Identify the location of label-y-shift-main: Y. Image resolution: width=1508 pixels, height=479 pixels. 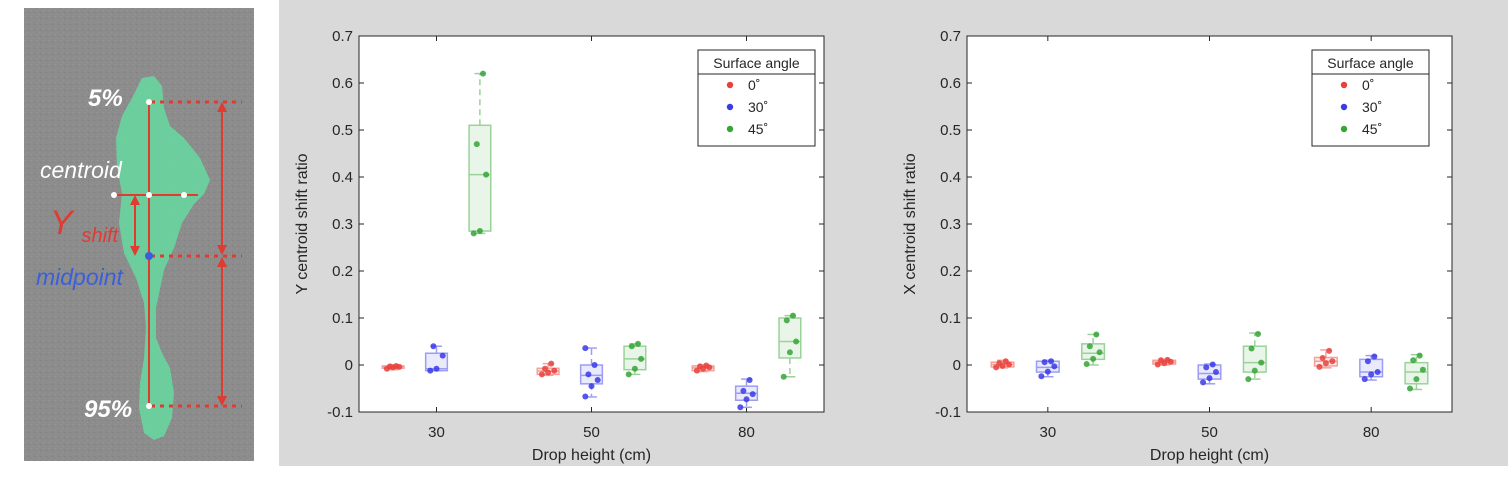
(62, 223).